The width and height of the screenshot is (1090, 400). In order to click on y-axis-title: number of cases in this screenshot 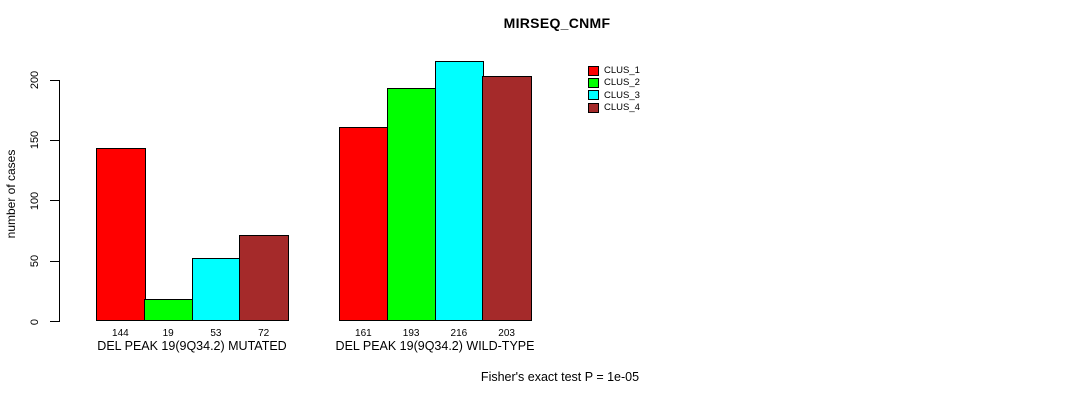, I will do `click(11, 194)`.